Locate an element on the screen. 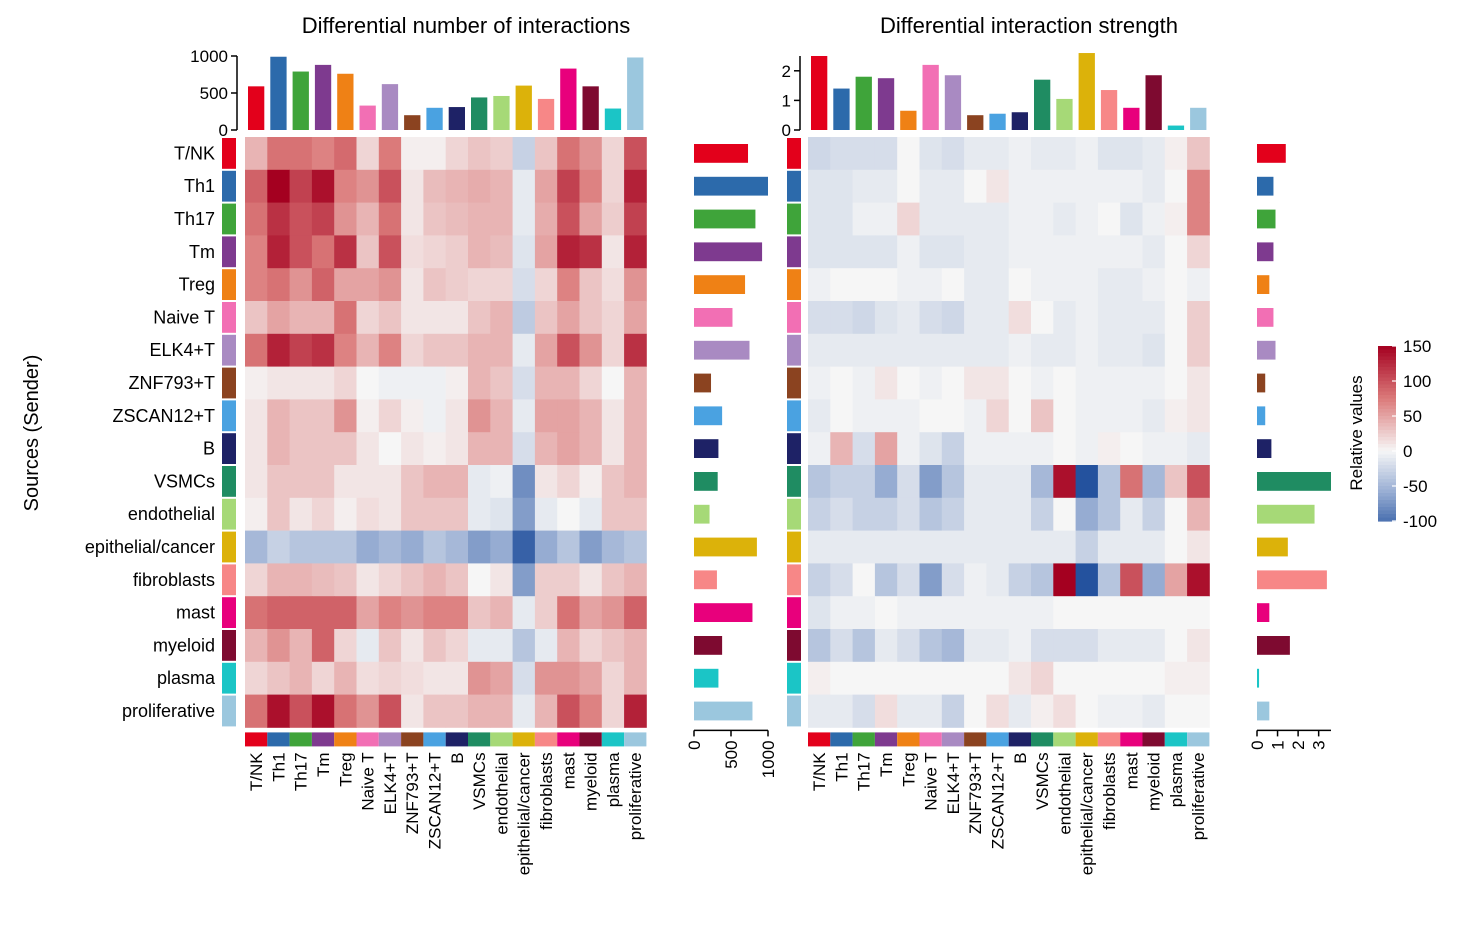  right-axis-tick-label: 0 is located at coordinates (1257, 744).